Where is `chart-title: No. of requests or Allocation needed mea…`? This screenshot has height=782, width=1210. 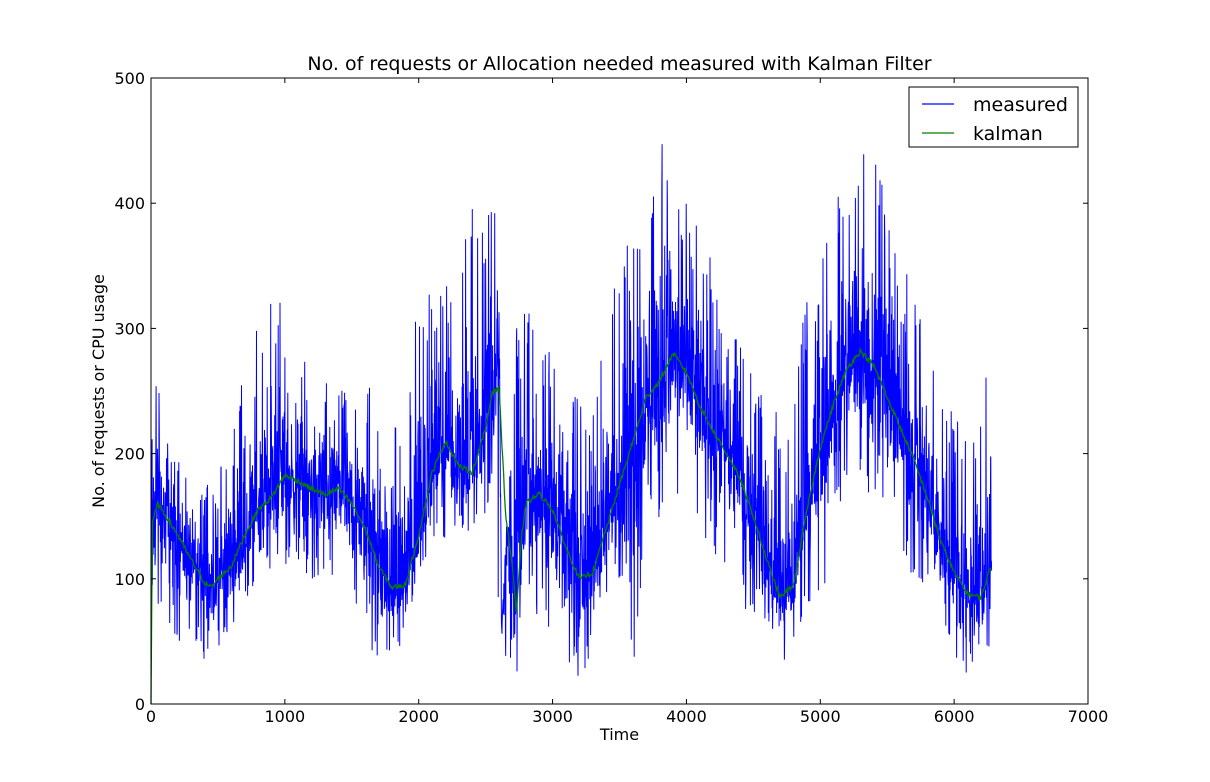
chart-title: No. of requests or Allocation needed mea… is located at coordinates (619, 64).